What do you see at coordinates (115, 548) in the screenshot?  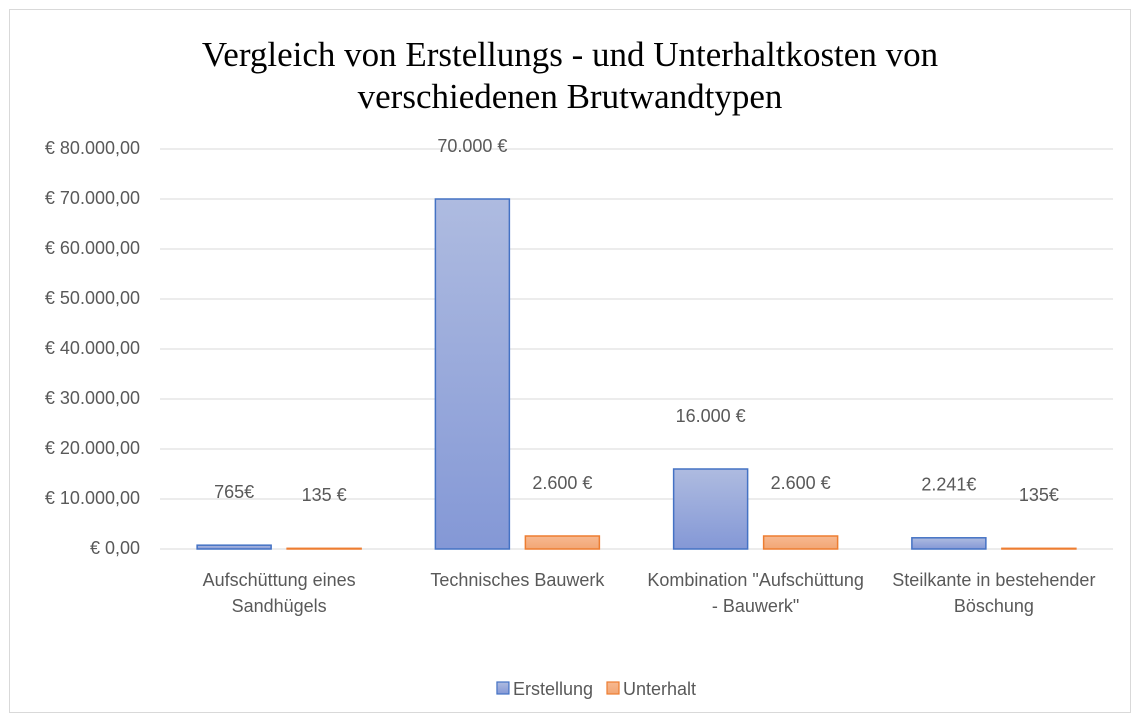 I see `y-tick-label: € 0,00` at bounding box center [115, 548].